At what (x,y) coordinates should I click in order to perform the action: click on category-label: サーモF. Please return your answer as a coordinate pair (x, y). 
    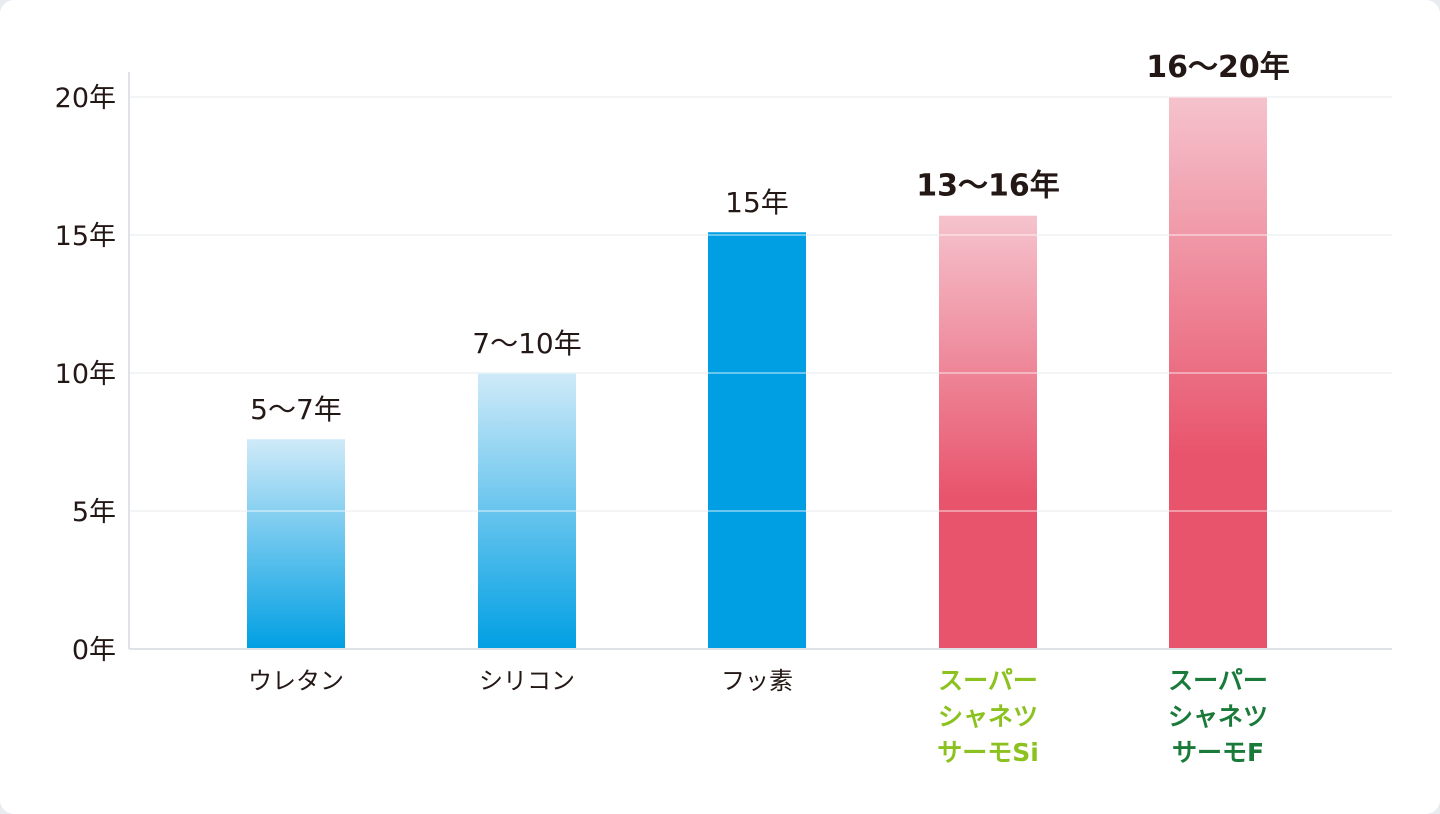
    Looking at the image, I should click on (1218, 752).